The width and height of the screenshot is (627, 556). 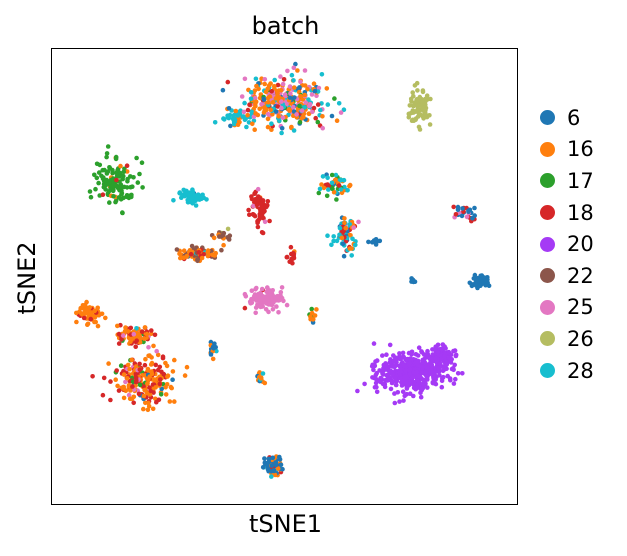 What do you see at coordinates (567, 244) in the screenshot?
I see `legend-item-20: 20` at bounding box center [567, 244].